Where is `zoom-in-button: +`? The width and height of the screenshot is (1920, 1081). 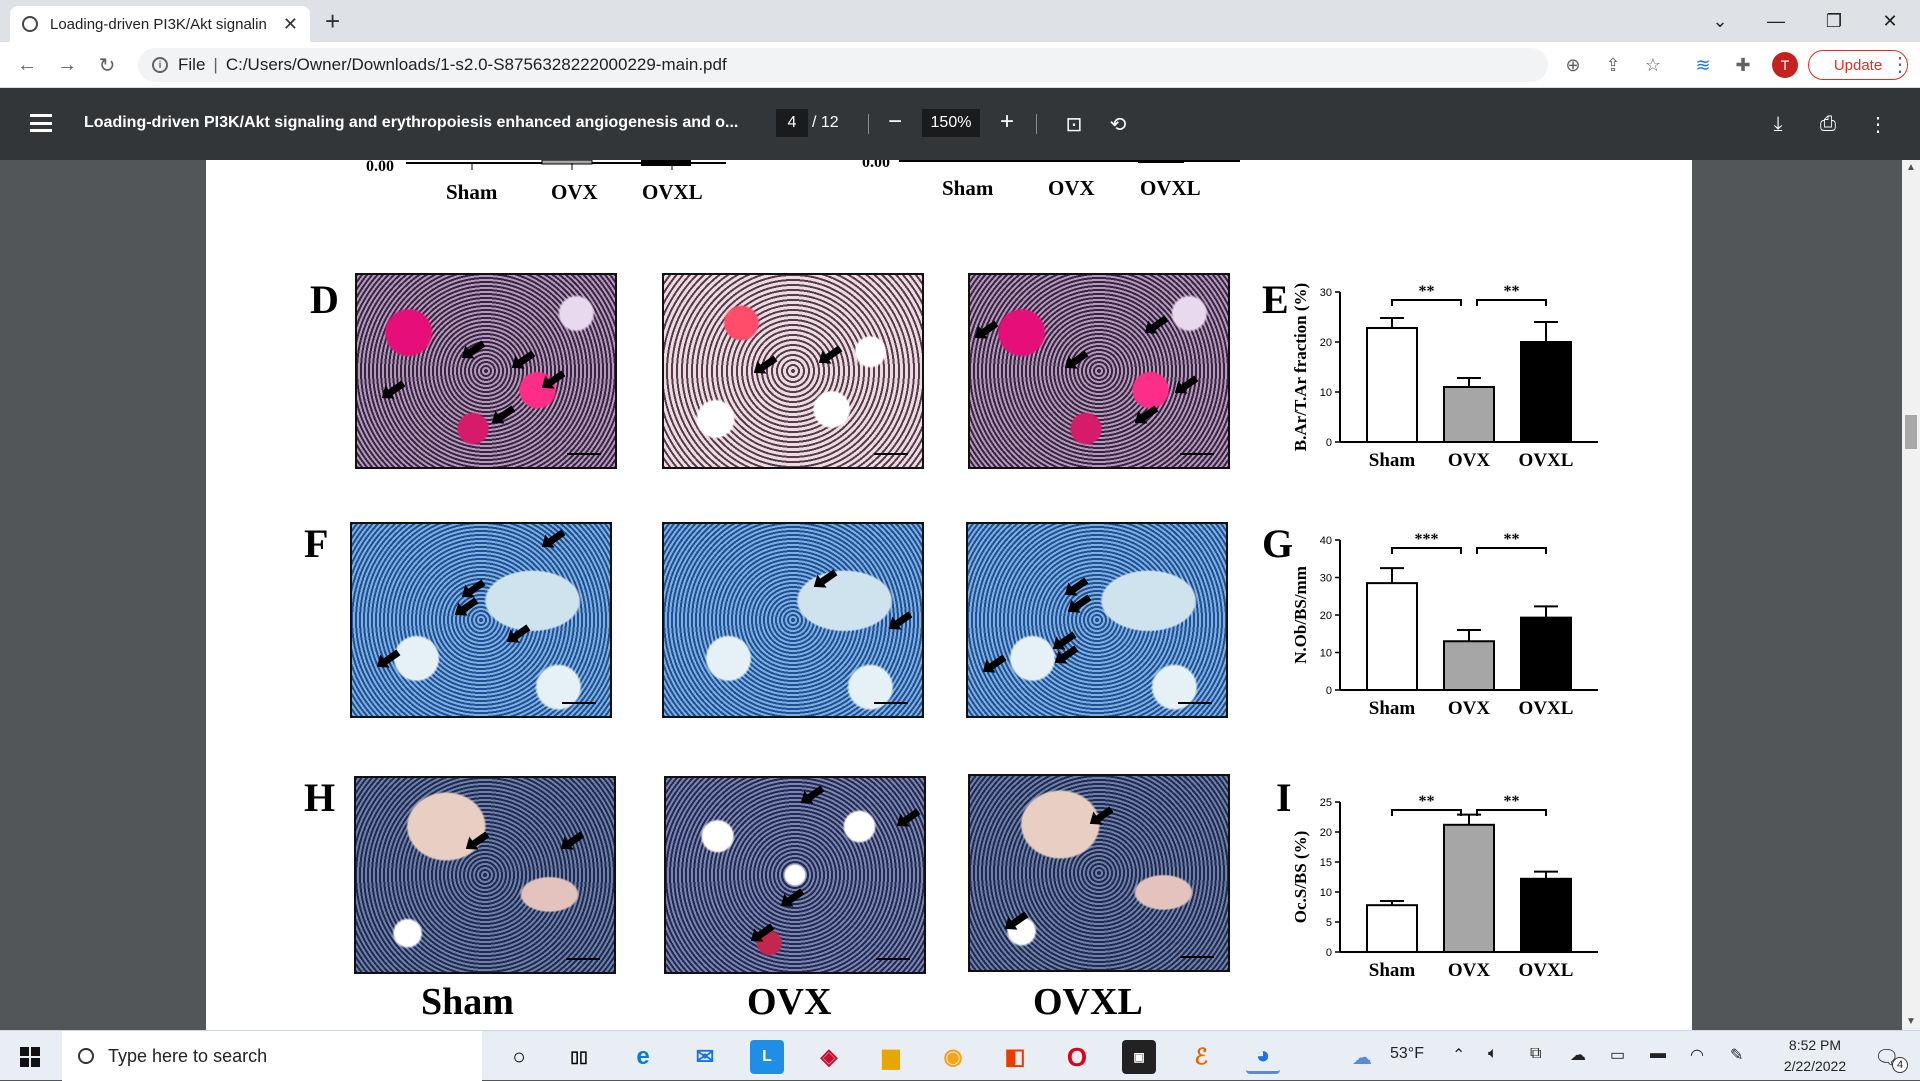 zoom-in-button: + is located at coordinates (1007, 121).